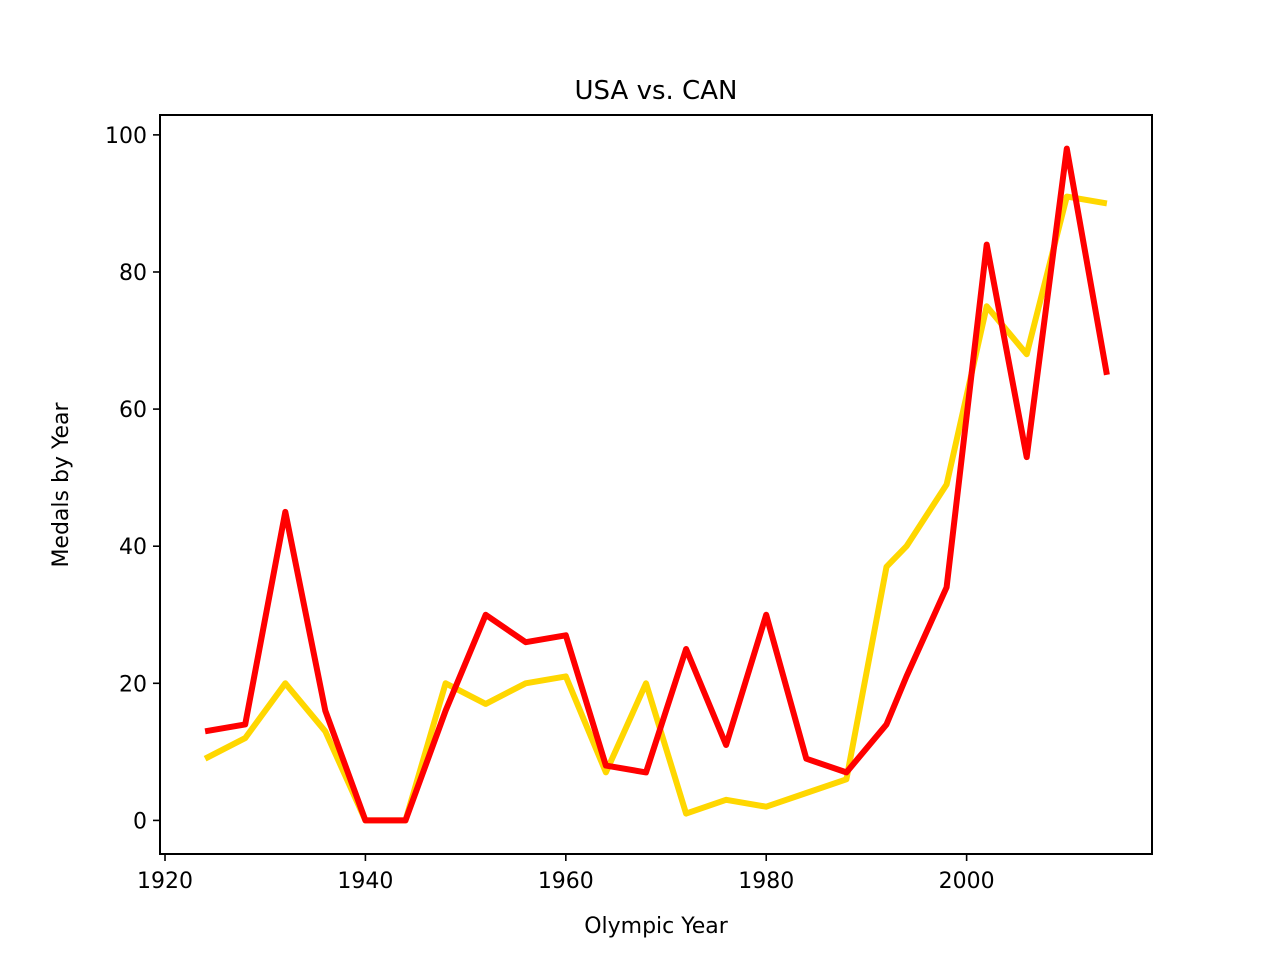 The width and height of the screenshot is (1280, 964). What do you see at coordinates (133, 410) in the screenshot?
I see `y-tick-label: 60` at bounding box center [133, 410].